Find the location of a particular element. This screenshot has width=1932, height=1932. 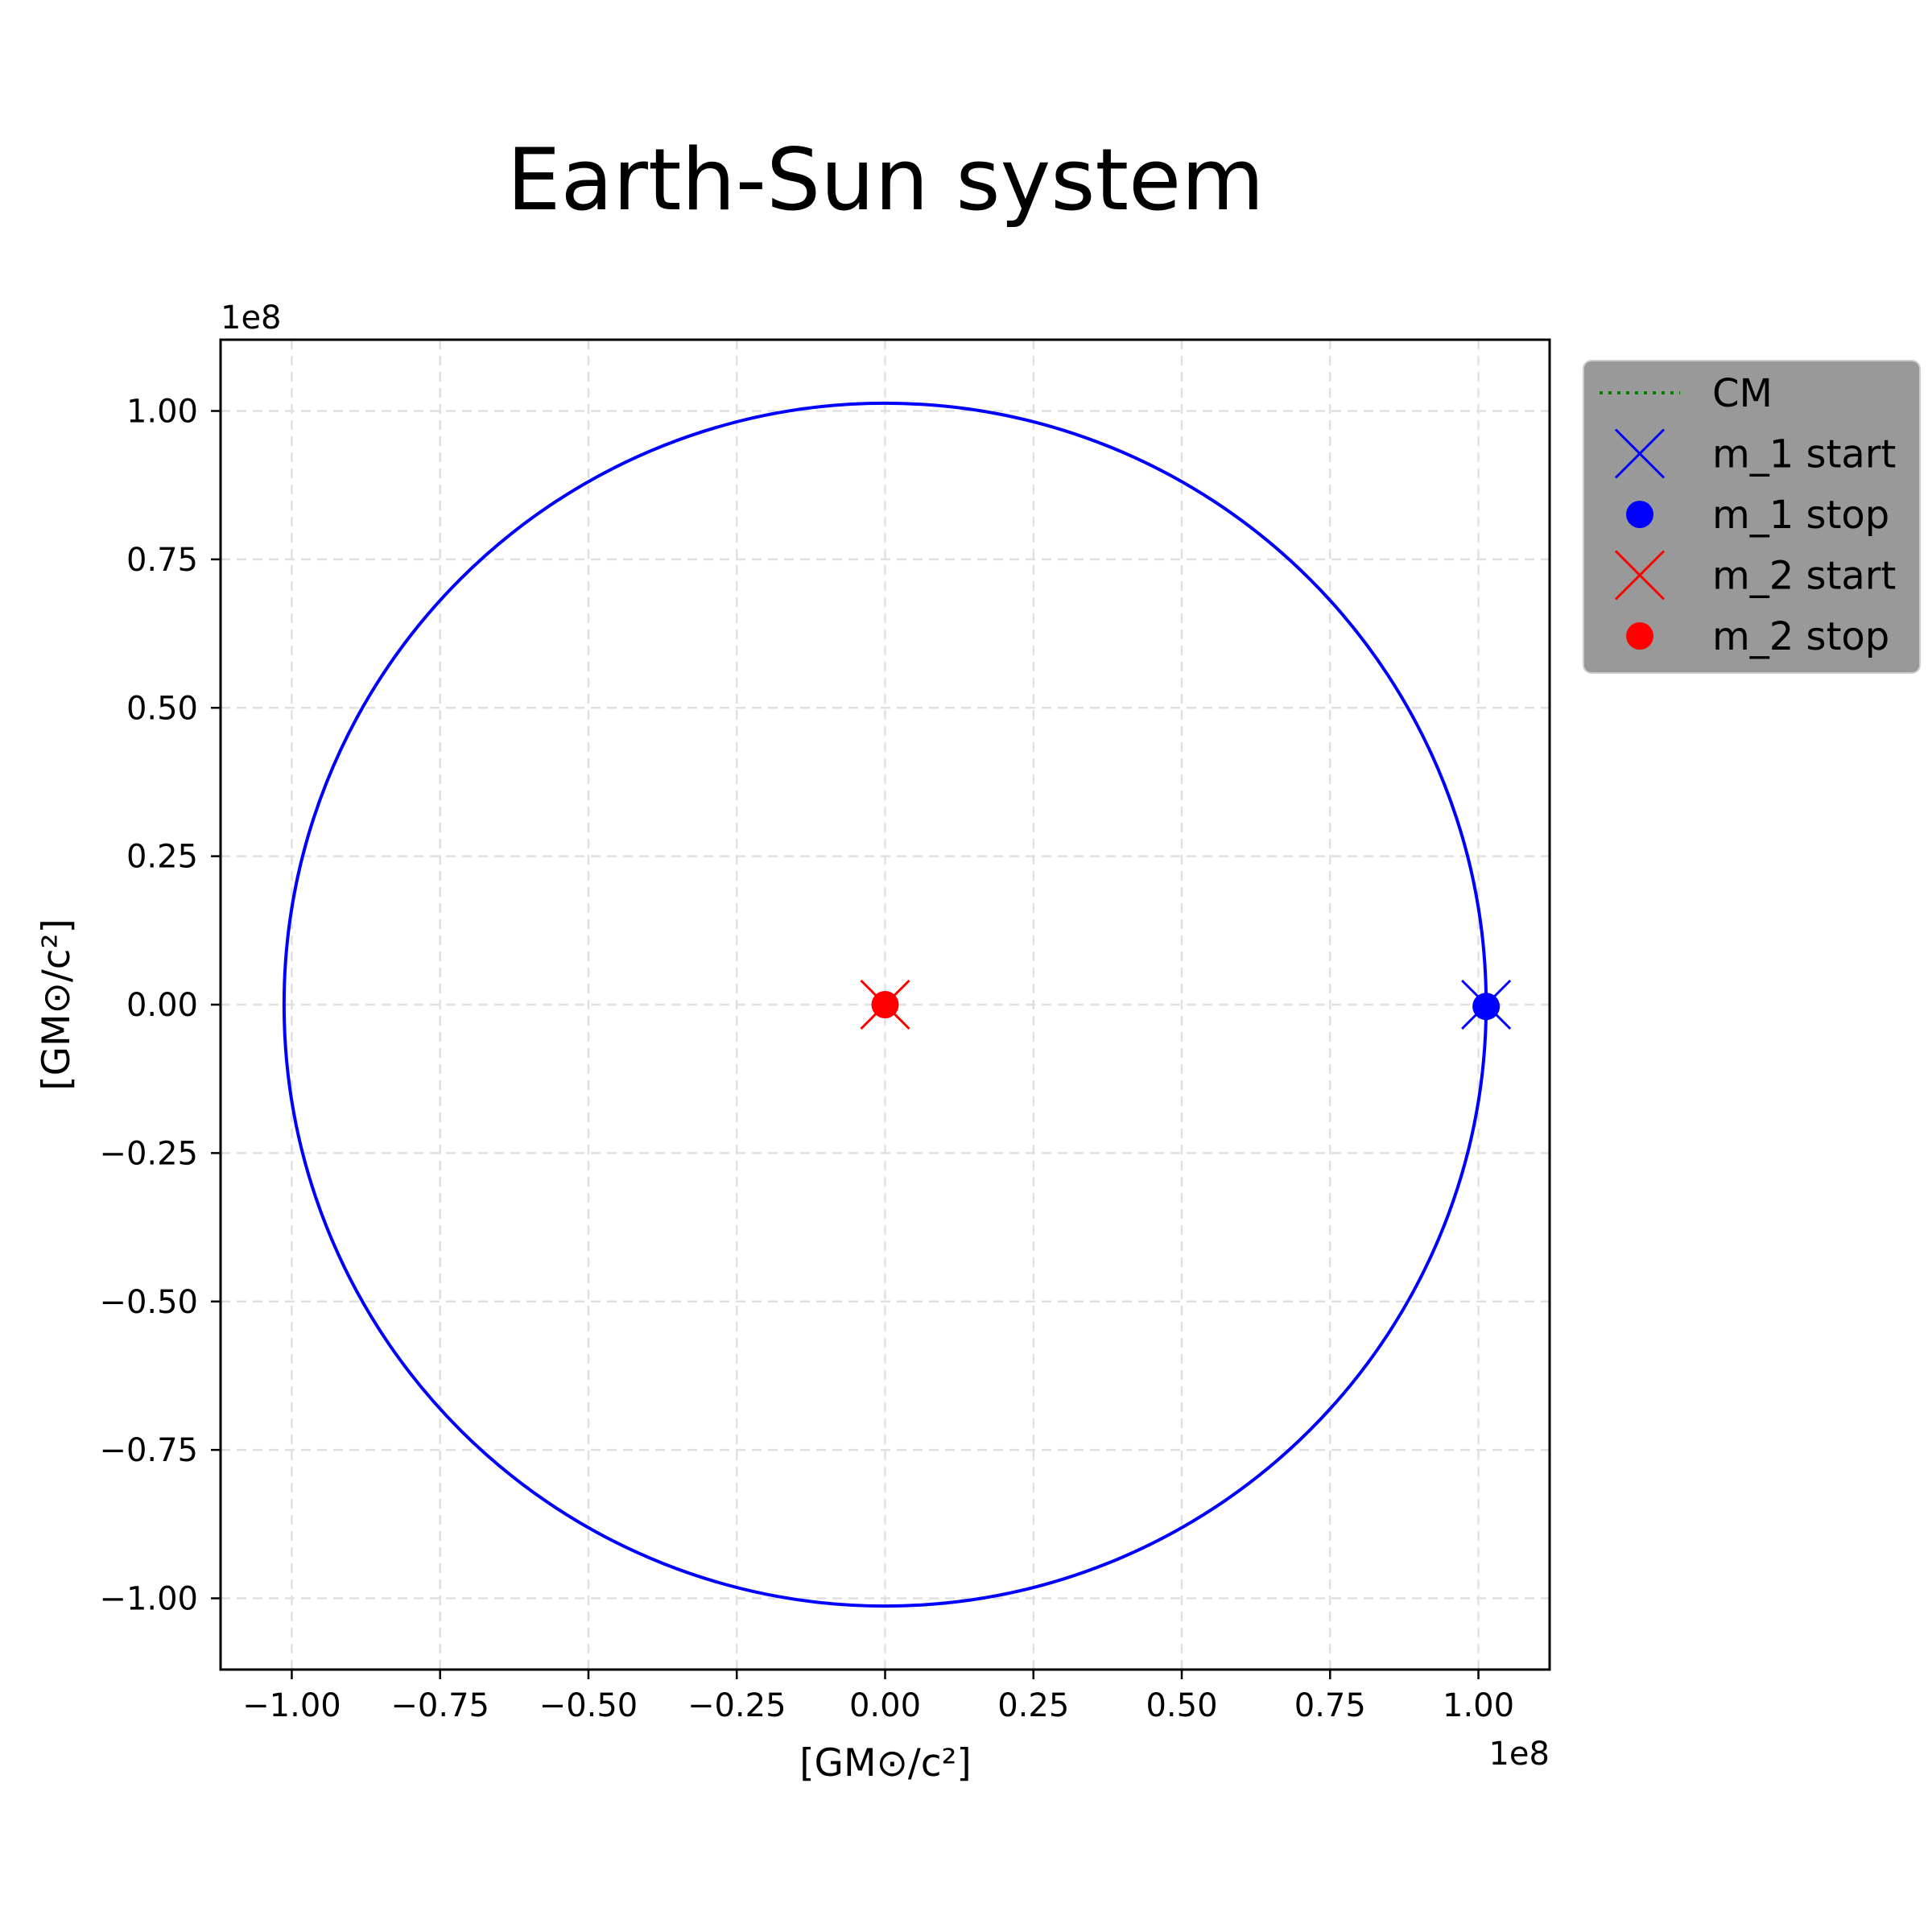

legend-item: m_2 start is located at coordinates (1755, 575).